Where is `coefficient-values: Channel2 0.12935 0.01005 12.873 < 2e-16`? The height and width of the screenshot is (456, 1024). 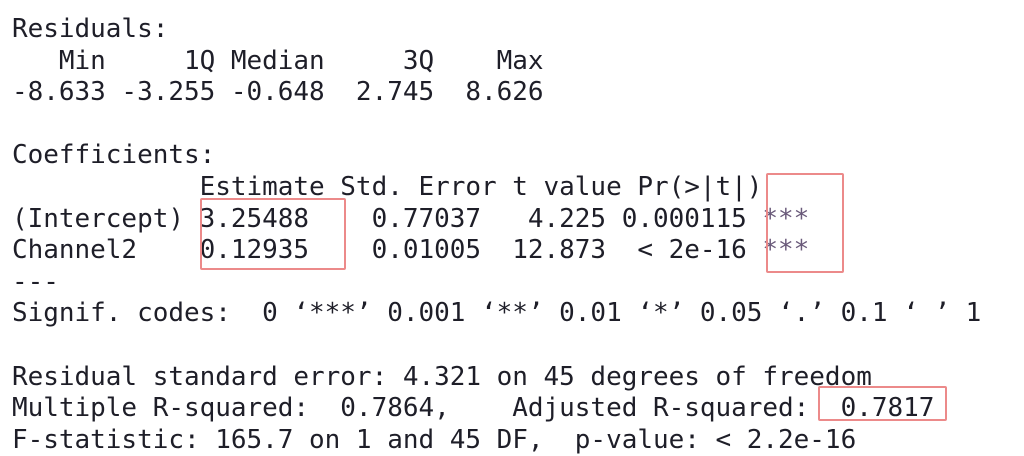
coefficient-values: Channel2 0.12935 0.01005 12.873 < 2e-16 is located at coordinates (387, 250).